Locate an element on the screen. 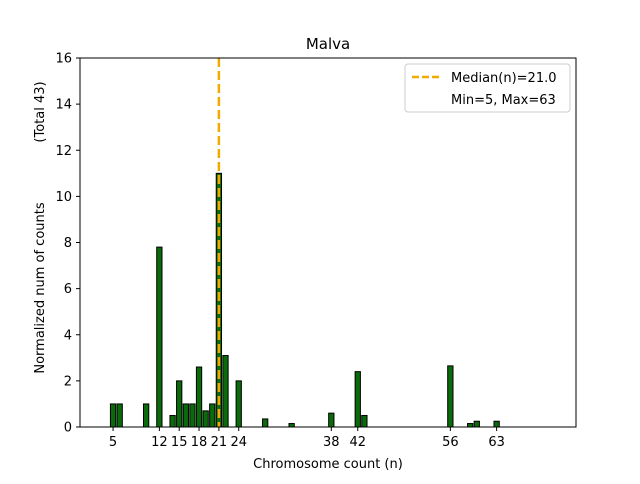  x-tick-label: 15 is located at coordinates (179, 442).